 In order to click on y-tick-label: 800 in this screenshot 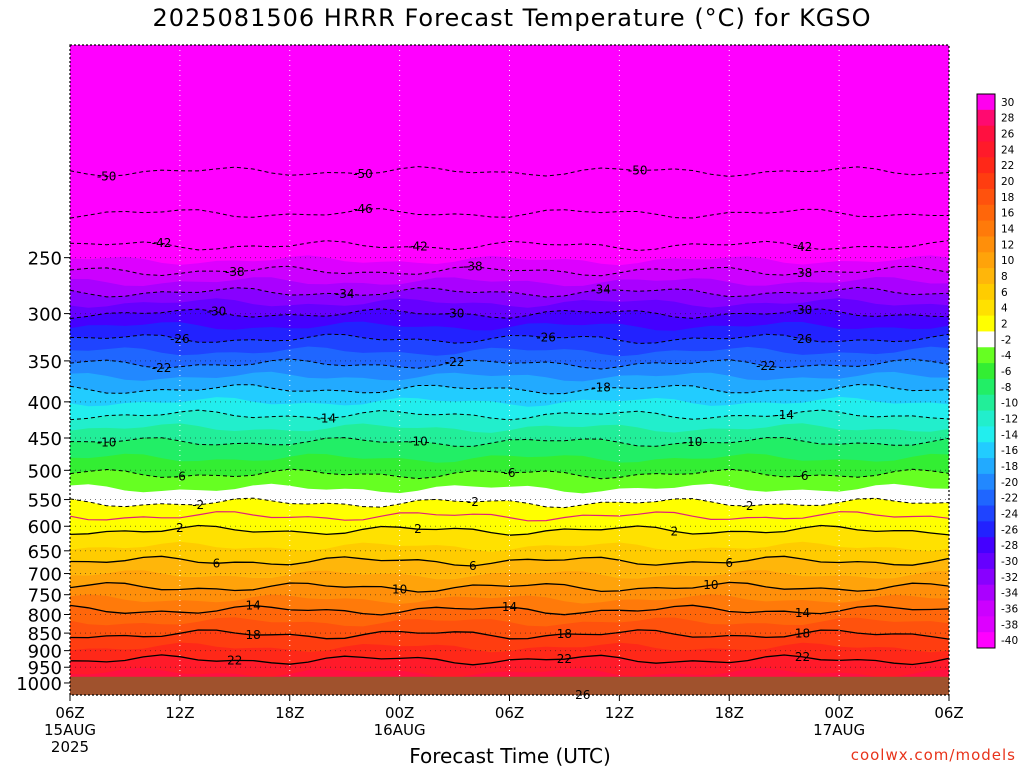, I will do `click(45, 616)`.